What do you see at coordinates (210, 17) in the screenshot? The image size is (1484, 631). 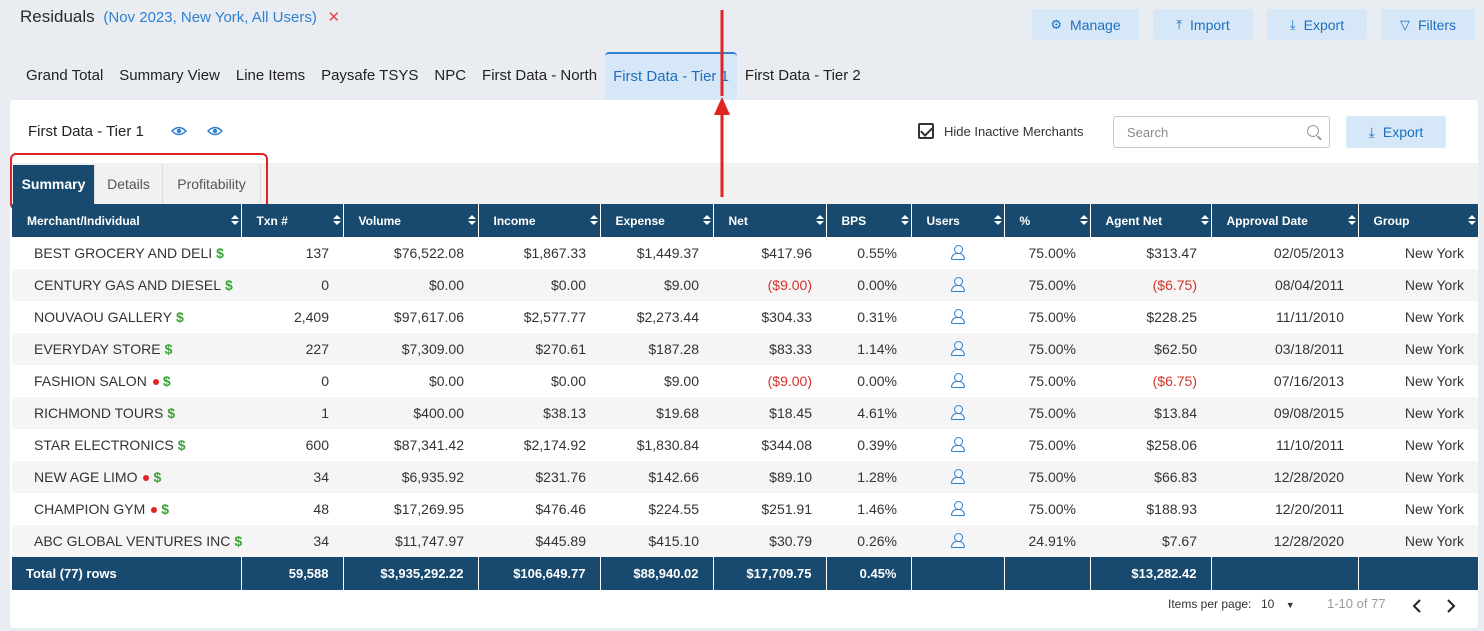 I see `filter-summary: (Nov 2023, New York, All Users)` at bounding box center [210, 17].